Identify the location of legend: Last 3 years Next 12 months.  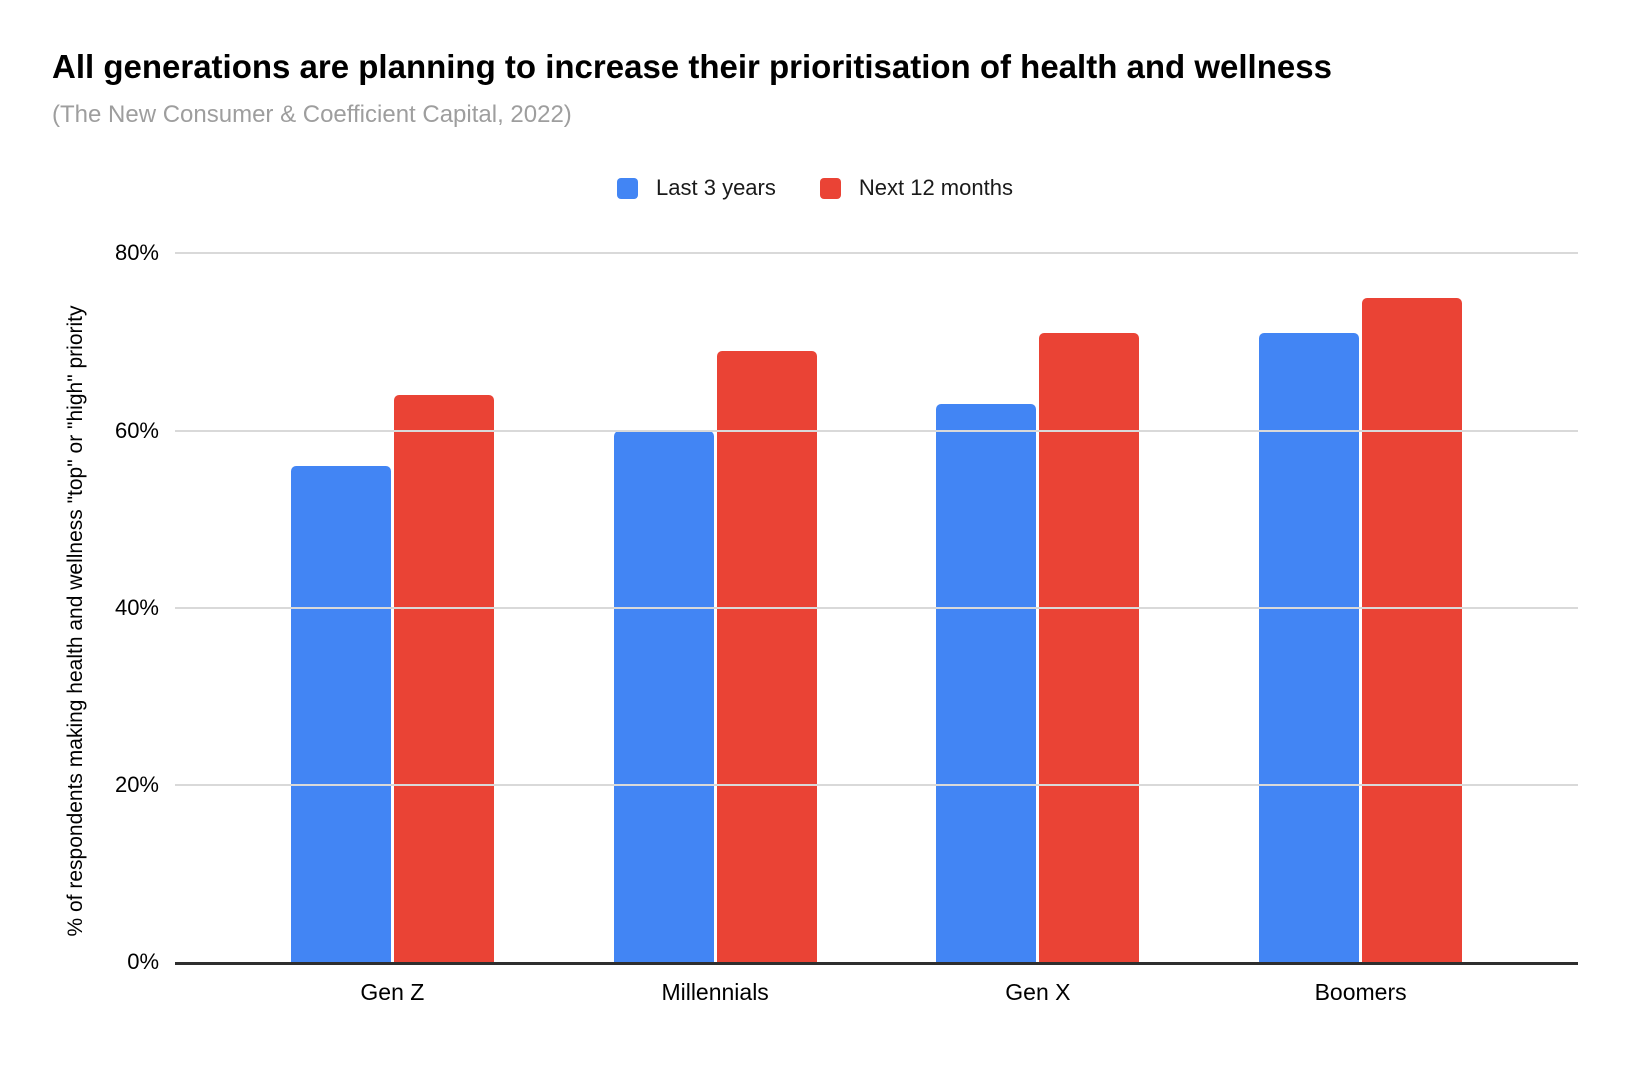
(815, 188).